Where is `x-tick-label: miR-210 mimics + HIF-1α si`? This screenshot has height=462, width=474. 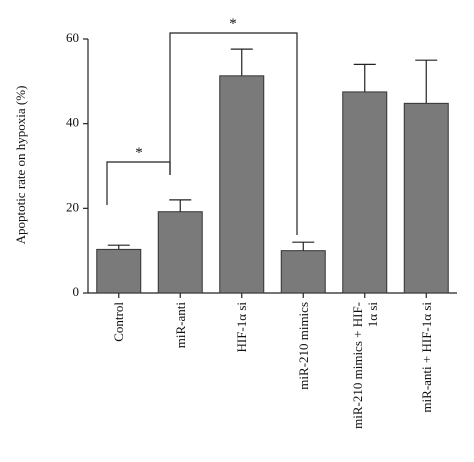
x-tick-label: miR-210 mimics + HIF-1α si is located at coordinates (364, 365).